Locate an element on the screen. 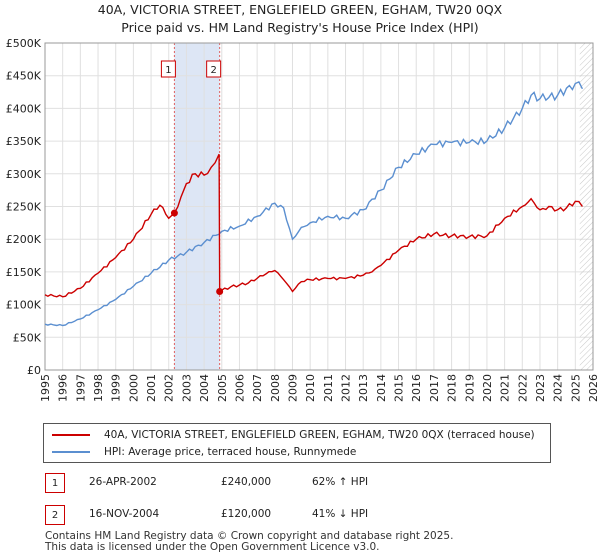  x-tick-label: 2006 is located at coordinates (239, 388).